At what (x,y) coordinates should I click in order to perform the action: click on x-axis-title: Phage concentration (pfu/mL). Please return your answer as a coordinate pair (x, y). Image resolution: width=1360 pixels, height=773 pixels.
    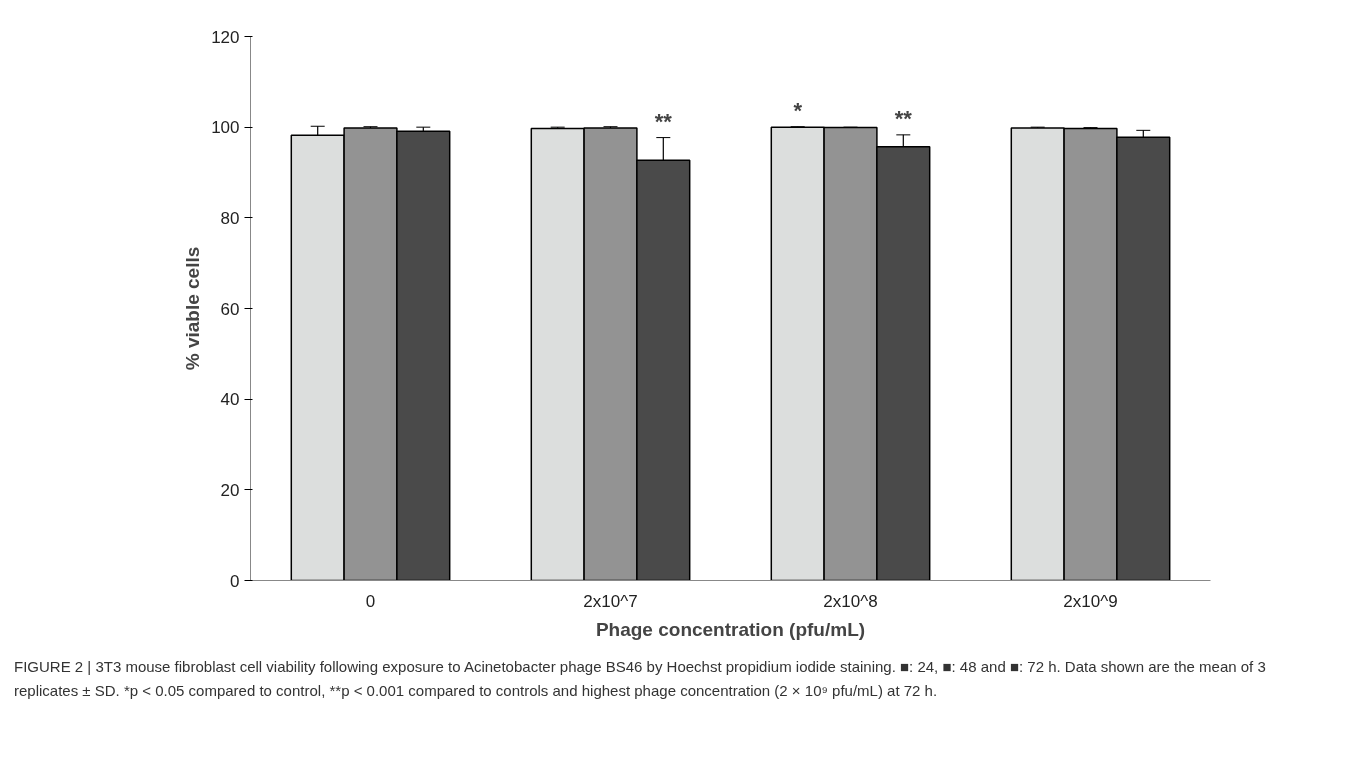
    Looking at the image, I should click on (730, 629).